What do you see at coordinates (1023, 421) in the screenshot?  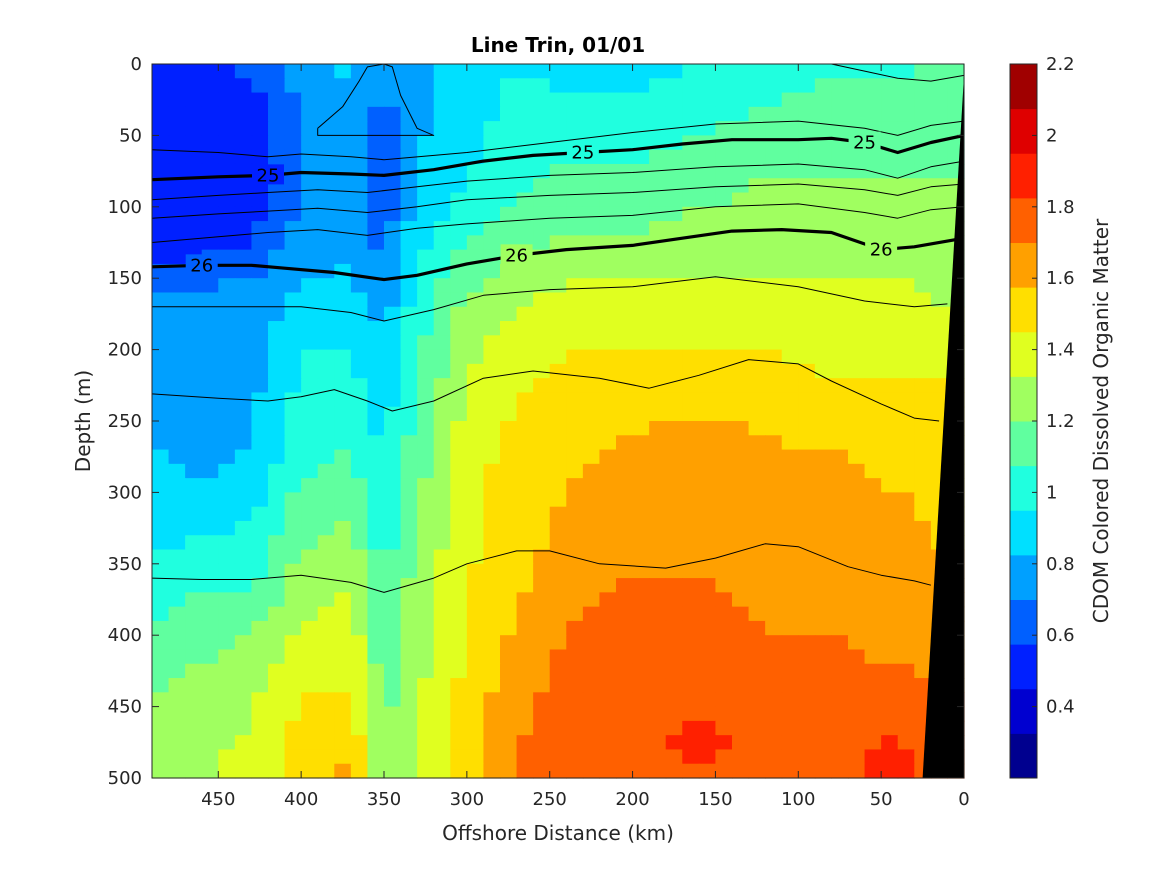 I see `colorbar` at bounding box center [1023, 421].